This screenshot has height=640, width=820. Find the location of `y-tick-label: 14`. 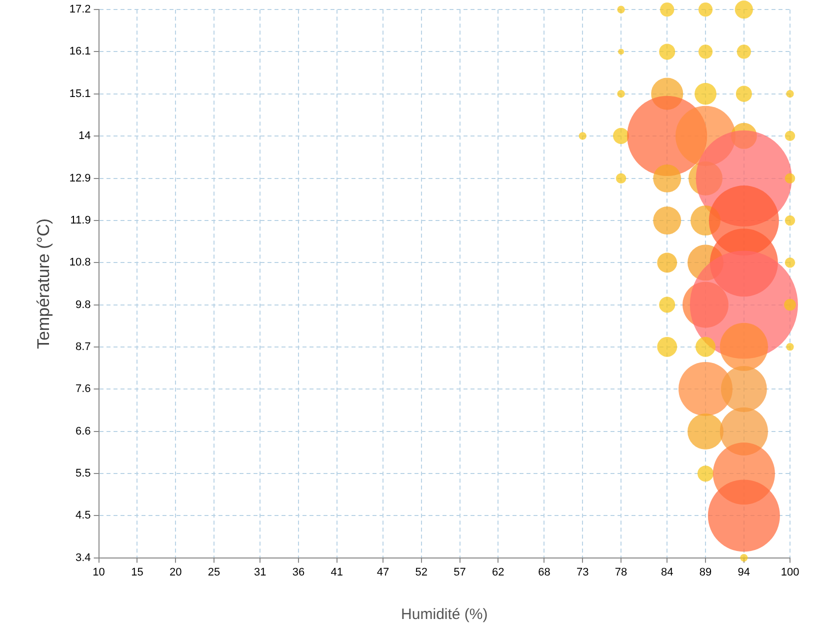

y-tick-label: 14 is located at coordinates (84, 136).